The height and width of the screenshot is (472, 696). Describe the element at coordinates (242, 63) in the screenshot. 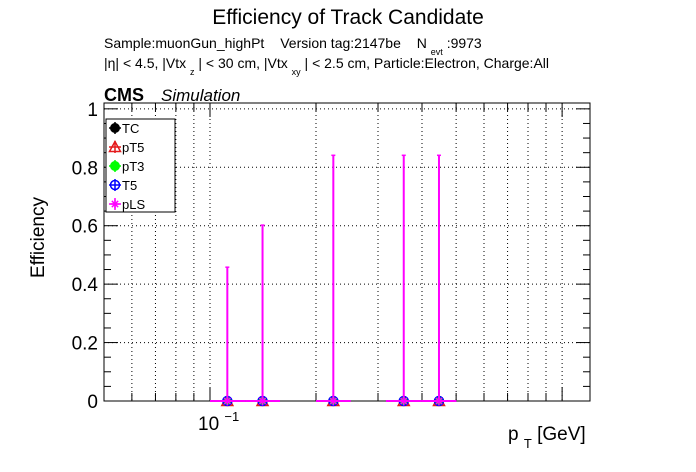

I see `cut-vtx-z: | < 30 cm, |Vtx` at that location.